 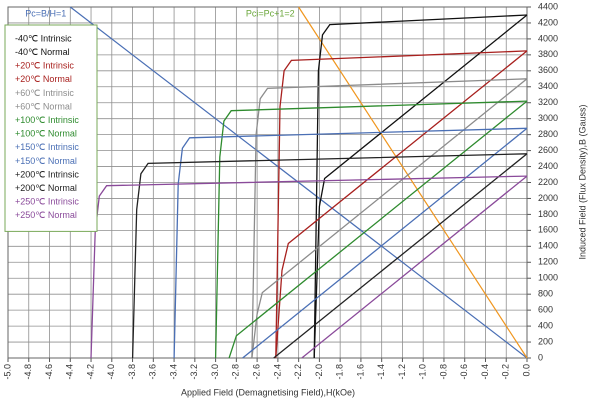 What do you see at coordinates (298, 372) in the screenshot?
I see `x-tick-label: -2.2` at bounding box center [298, 372].